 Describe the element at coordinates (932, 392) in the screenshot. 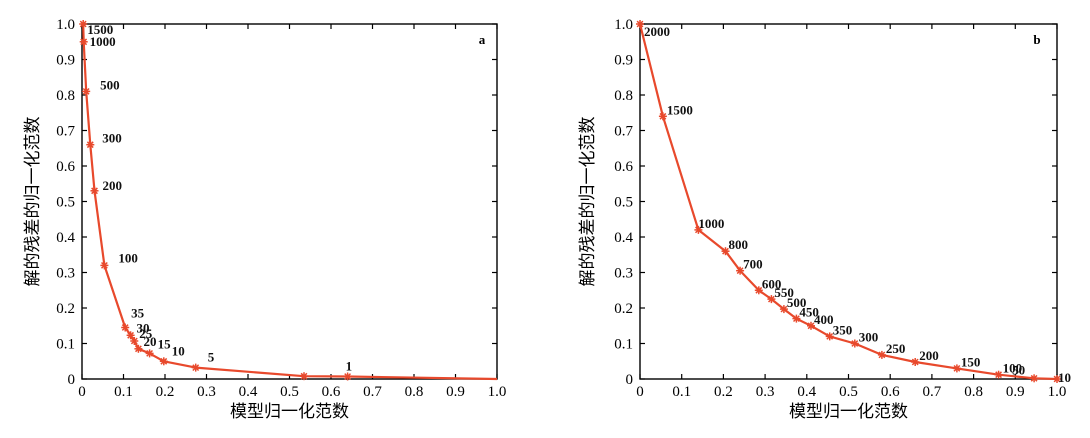

I see `chart-b-x-tick-label: 0.7` at that location.